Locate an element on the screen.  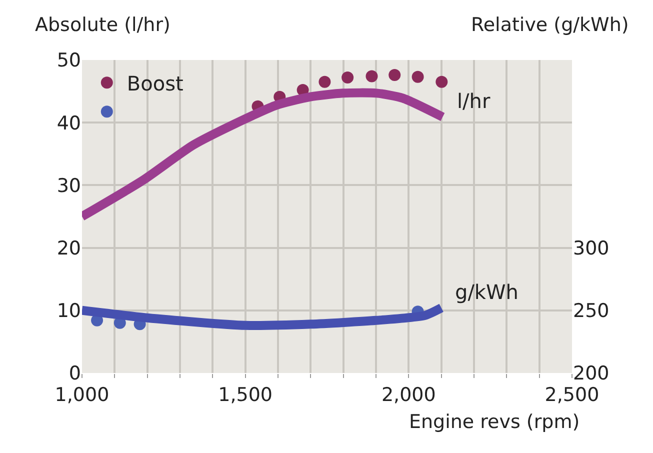
series-label: g/kWh is located at coordinates (486, 292).